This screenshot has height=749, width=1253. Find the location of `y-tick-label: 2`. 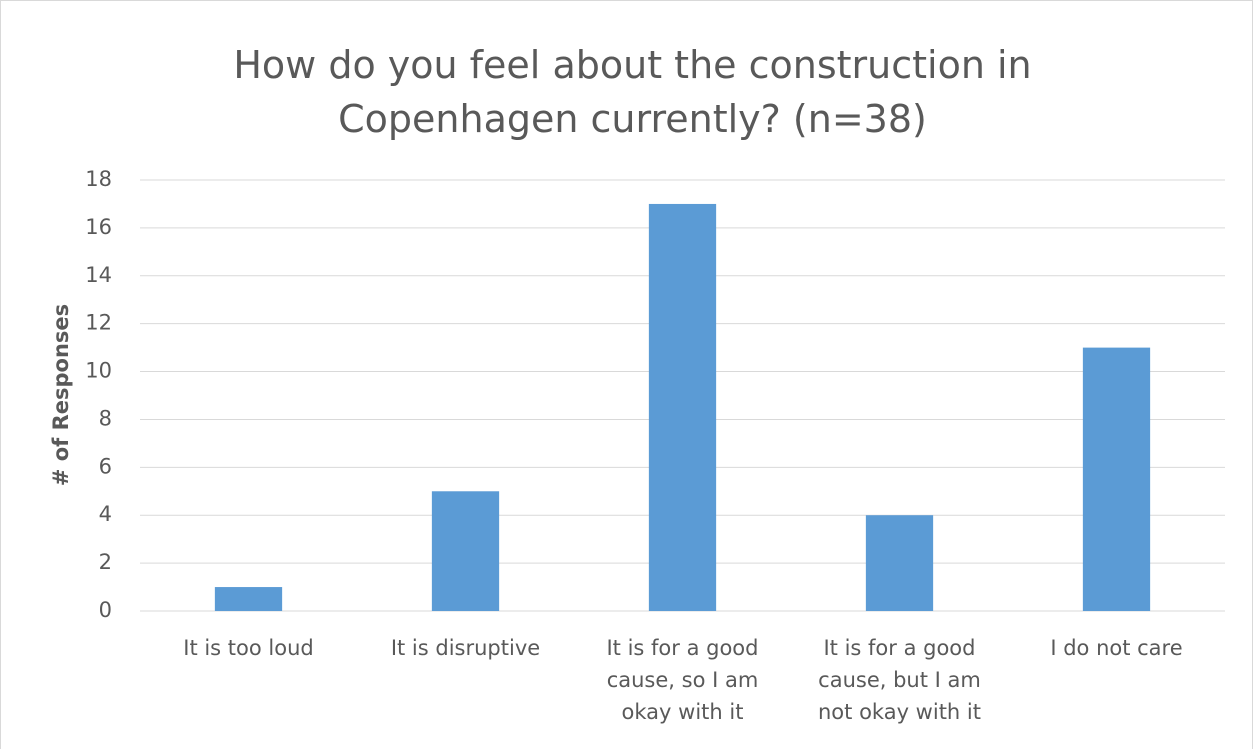

y-tick-label: 2 is located at coordinates (105, 562).